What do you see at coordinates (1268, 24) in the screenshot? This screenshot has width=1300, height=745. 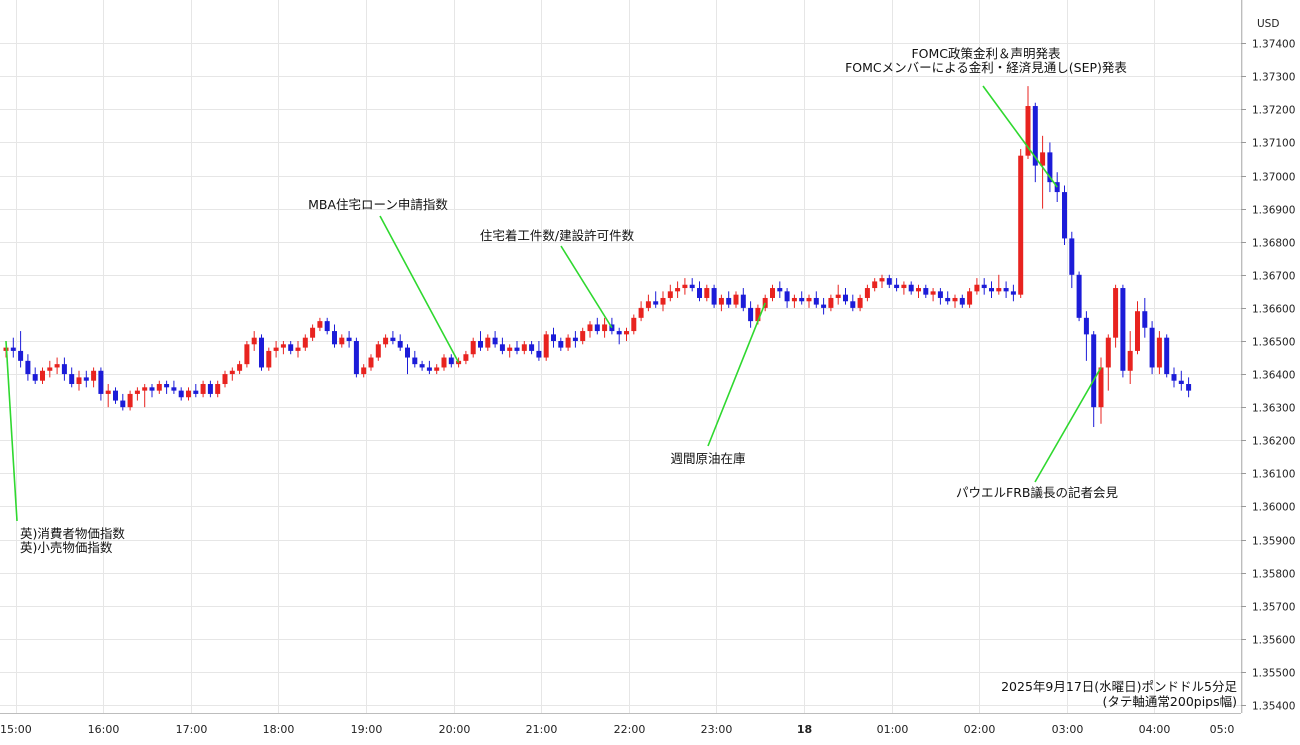 I see `currency-unit-label: USD` at bounding box center [1268, 24].